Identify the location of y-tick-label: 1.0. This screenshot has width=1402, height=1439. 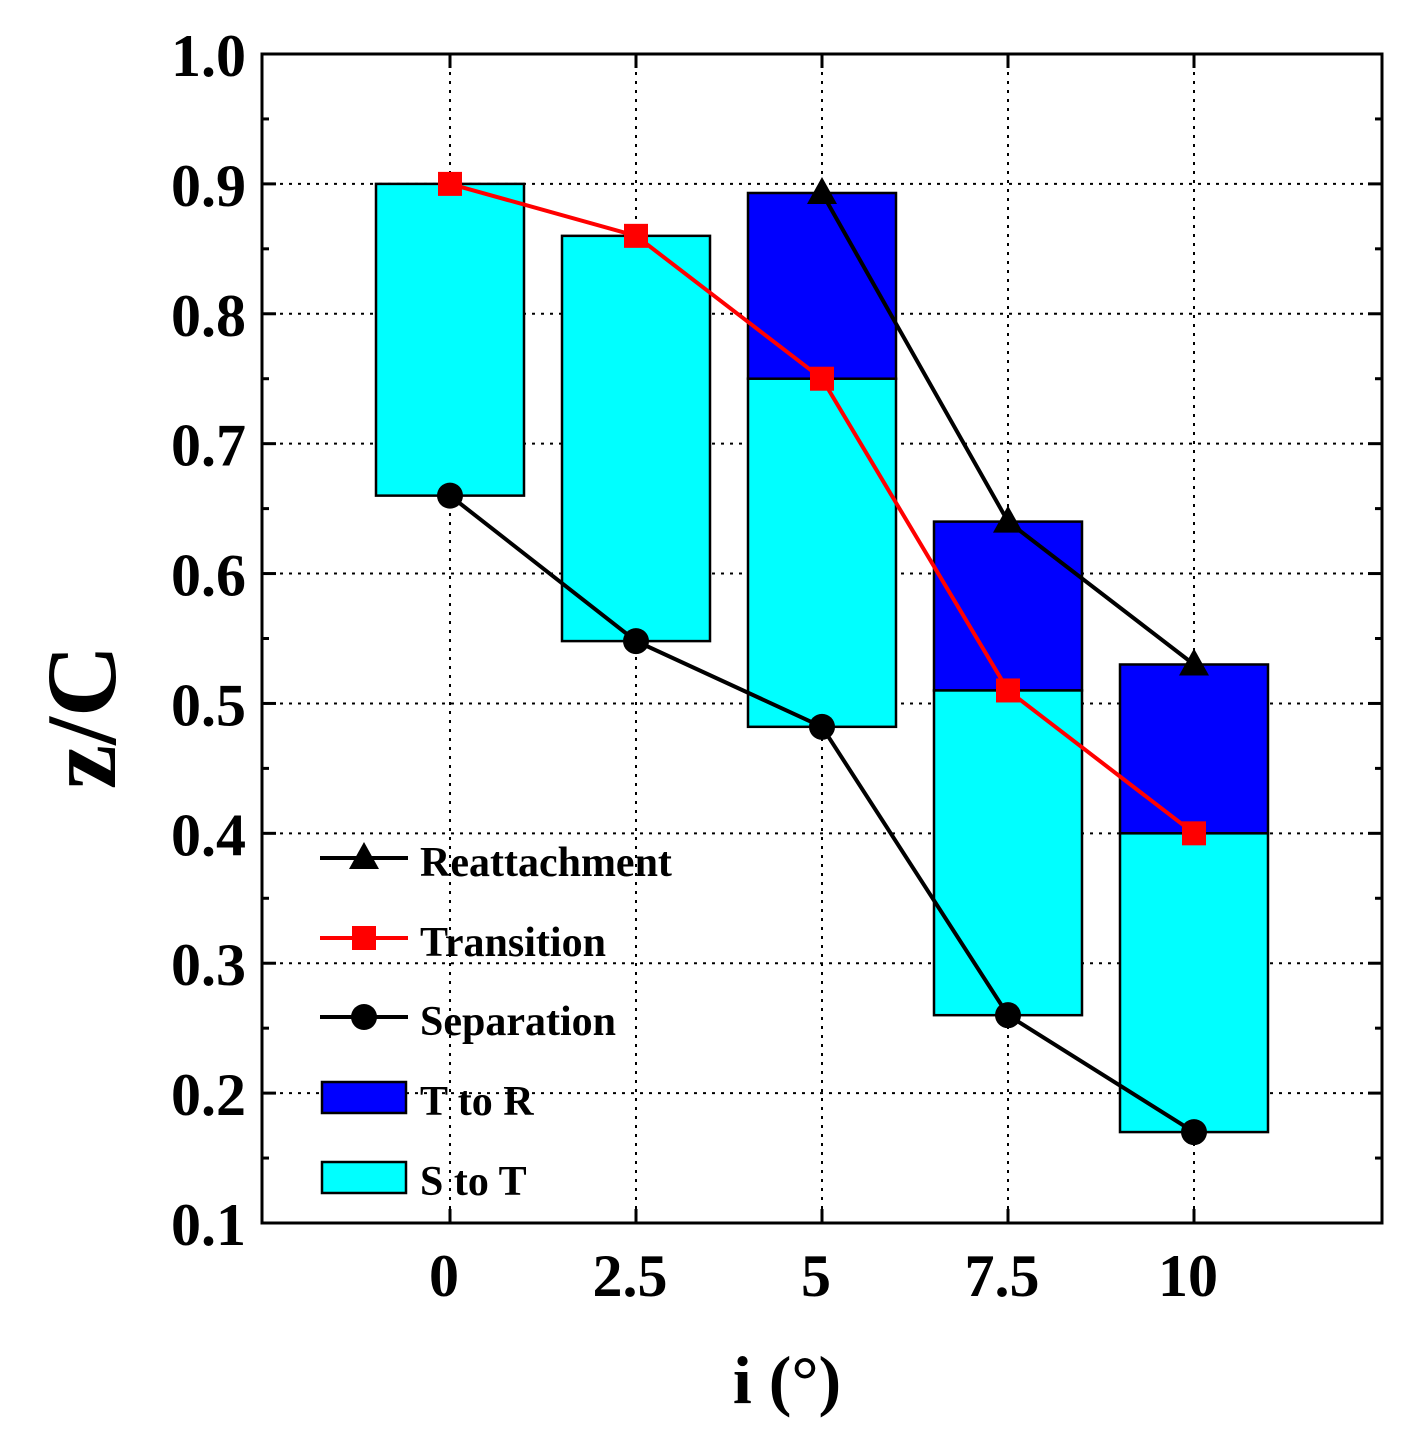
(208, 56).